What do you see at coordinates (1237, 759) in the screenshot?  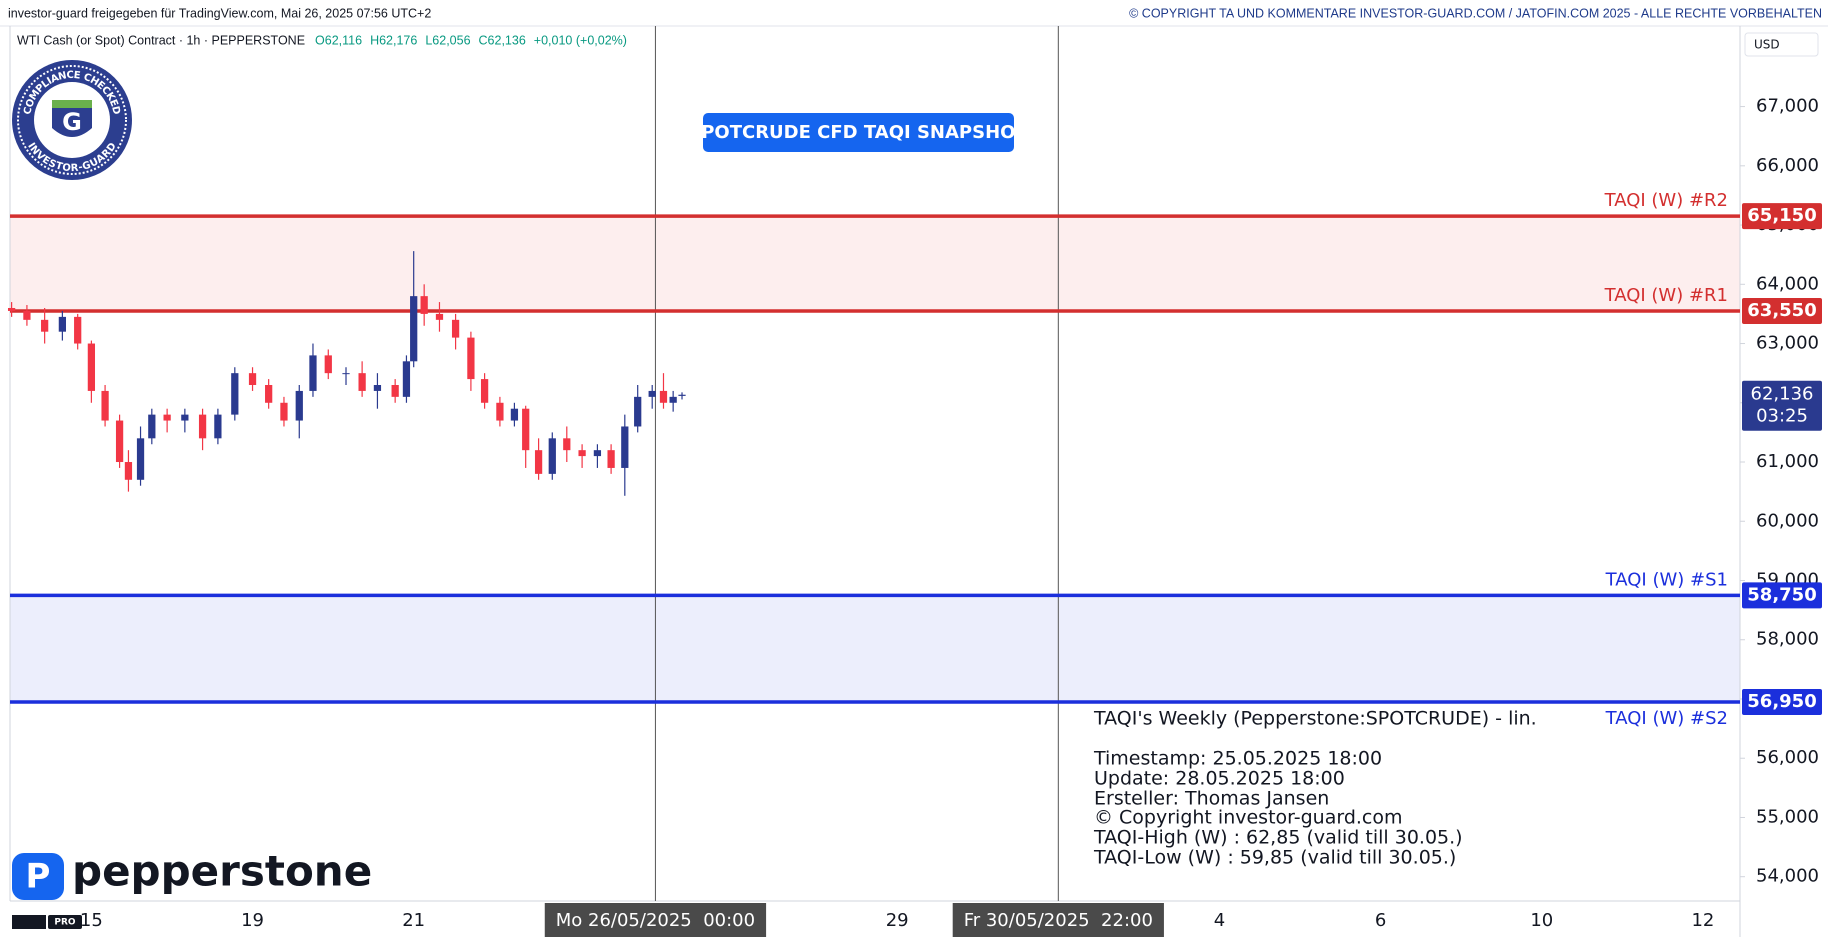 I see `info-line: Timestamp: 25.05.2025 18:00` at bounding box center [1237, 759].